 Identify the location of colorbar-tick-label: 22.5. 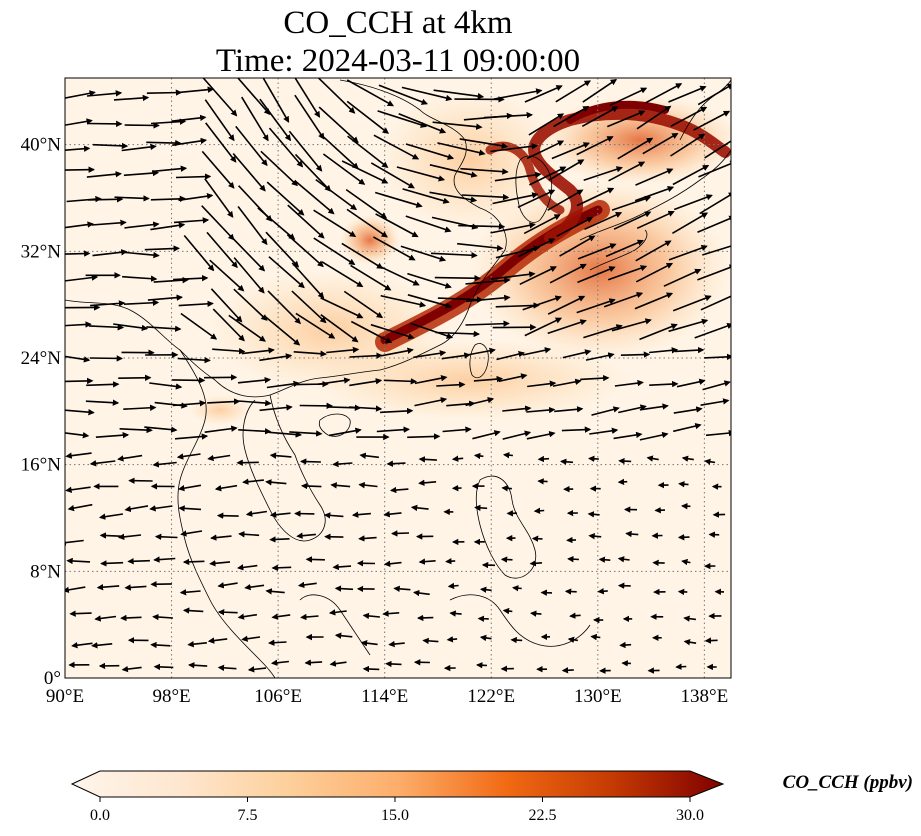
(543, 815).